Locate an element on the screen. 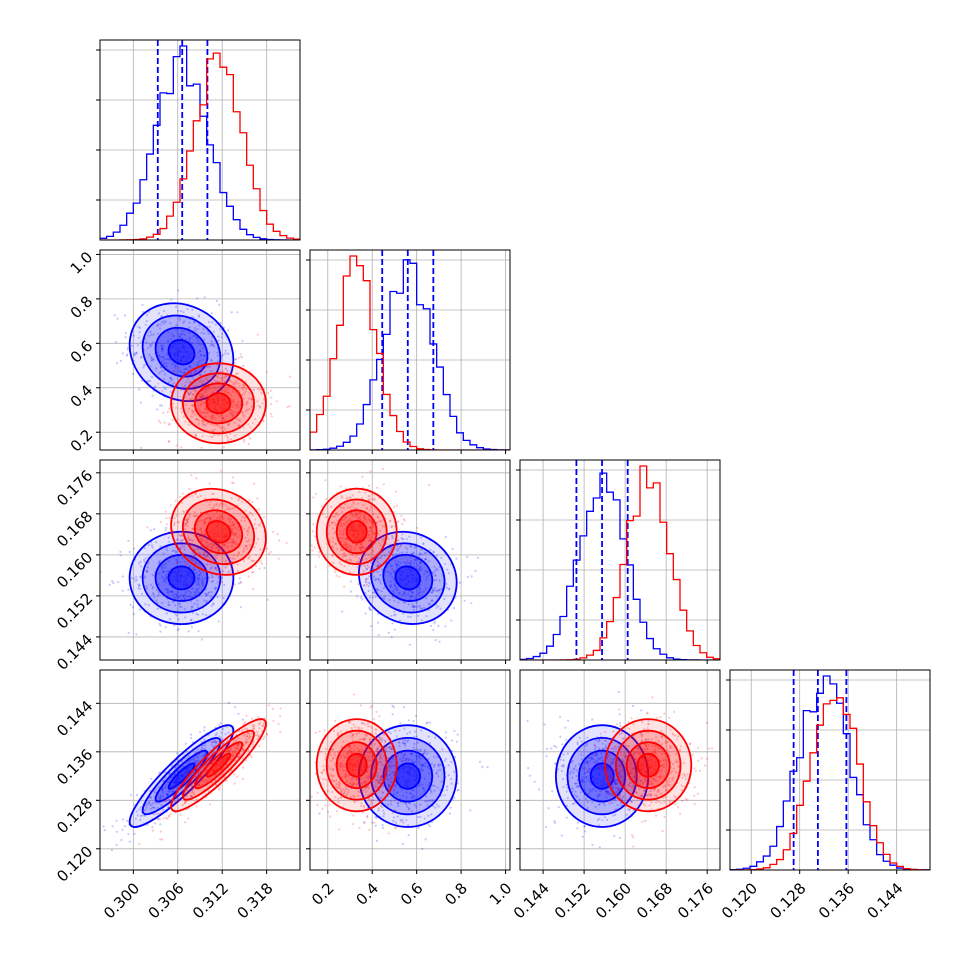 The height and width of the screenshot is (970, 970). contour-level is located at coordinates (181, 776).